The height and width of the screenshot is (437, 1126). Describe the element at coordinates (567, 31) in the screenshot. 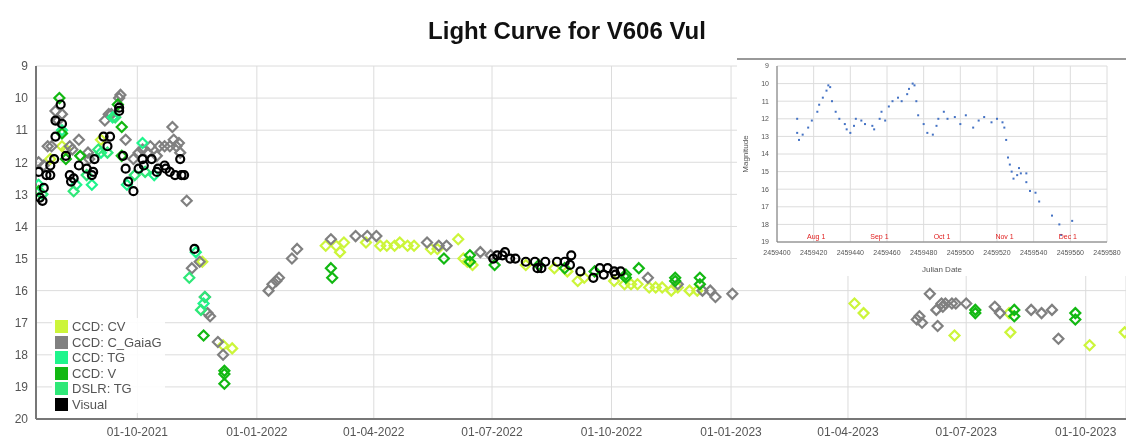

I see `chart-title: Light Curve for V606 Vul` at that location.